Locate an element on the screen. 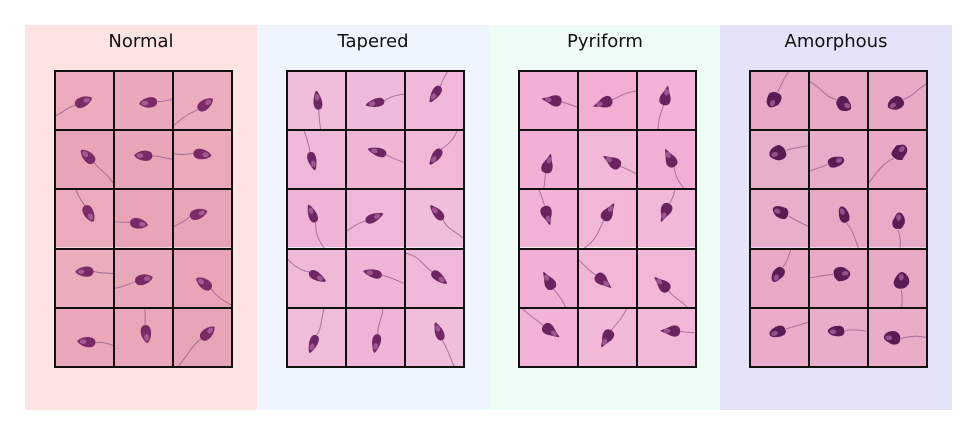 Image resolution: width=975 pixels, height=435 pixels. panel-title-amorphous: Amorphous is located at coordinates (836, 41).